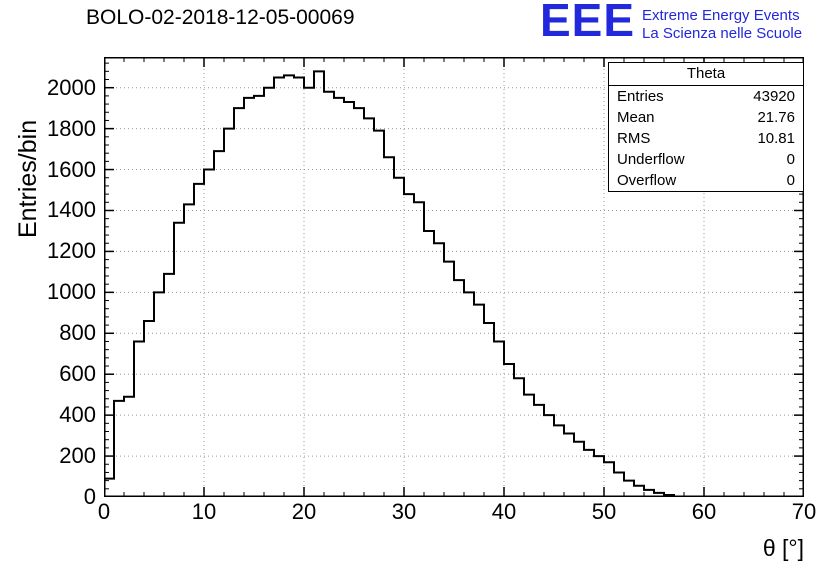  What do you see at coordinates (640, 96) in the screenshot?
I see `stats-row-label: Entries` at bounding box center [640, 96].